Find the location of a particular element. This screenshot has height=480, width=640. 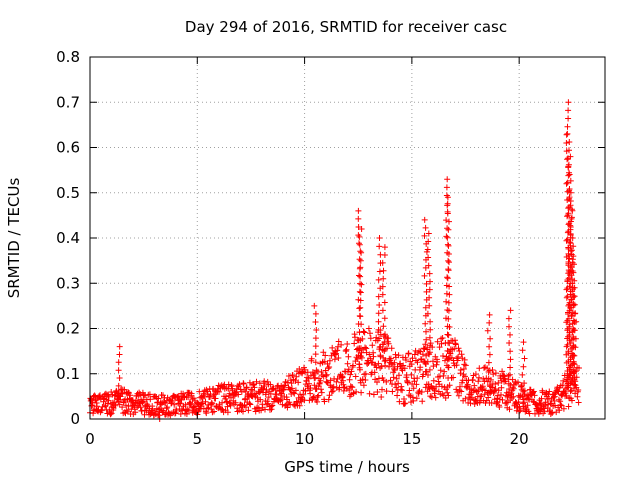

y-tick-label: 0.7 is located at coordinates (68, 102).